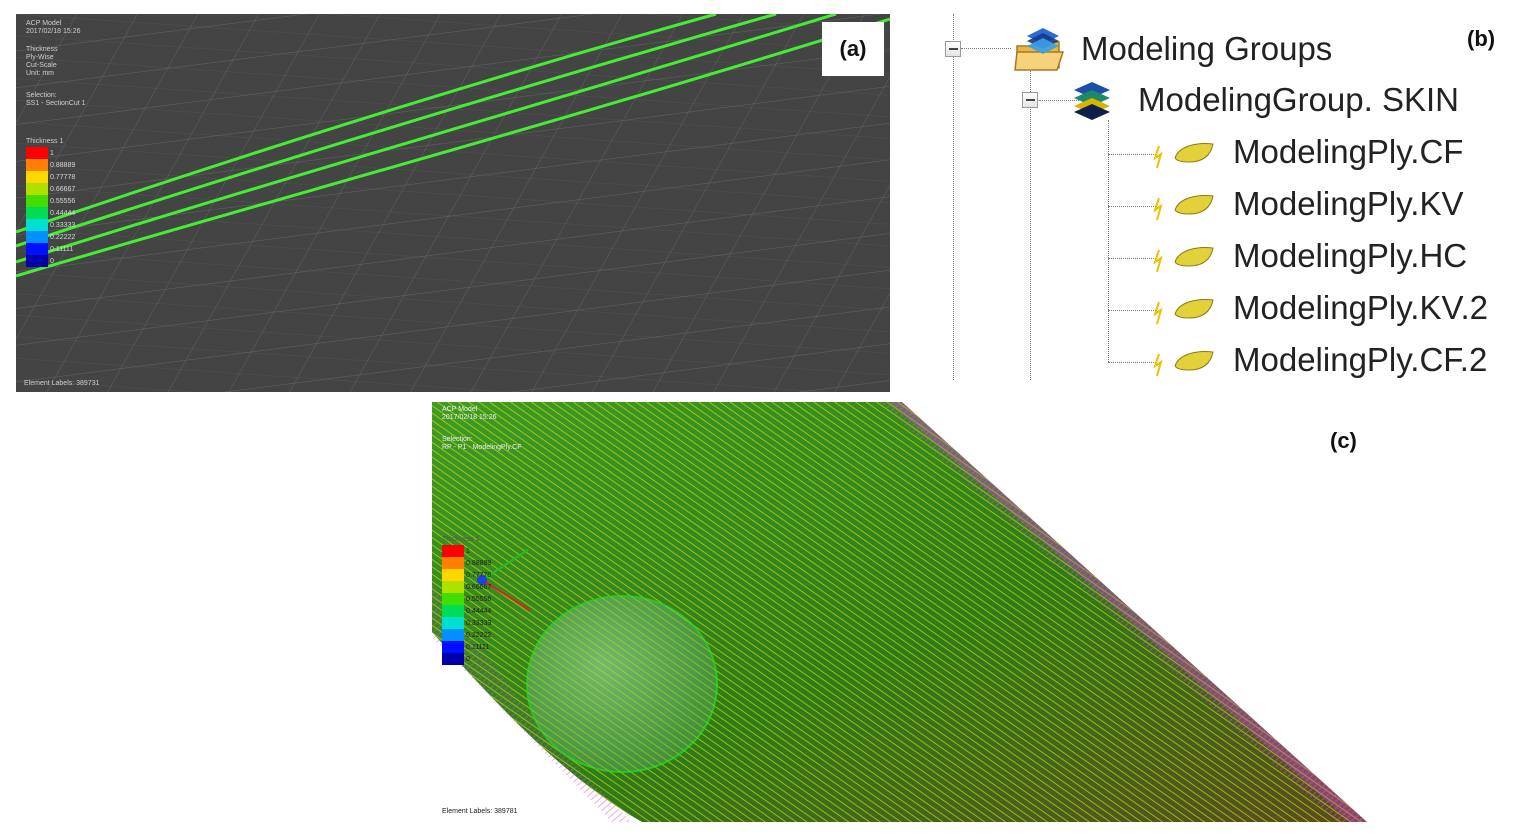 The width and height of the screenshot is (1521, 834). I want to click on tree-label: Modeling Groups, so click(1207, 48).